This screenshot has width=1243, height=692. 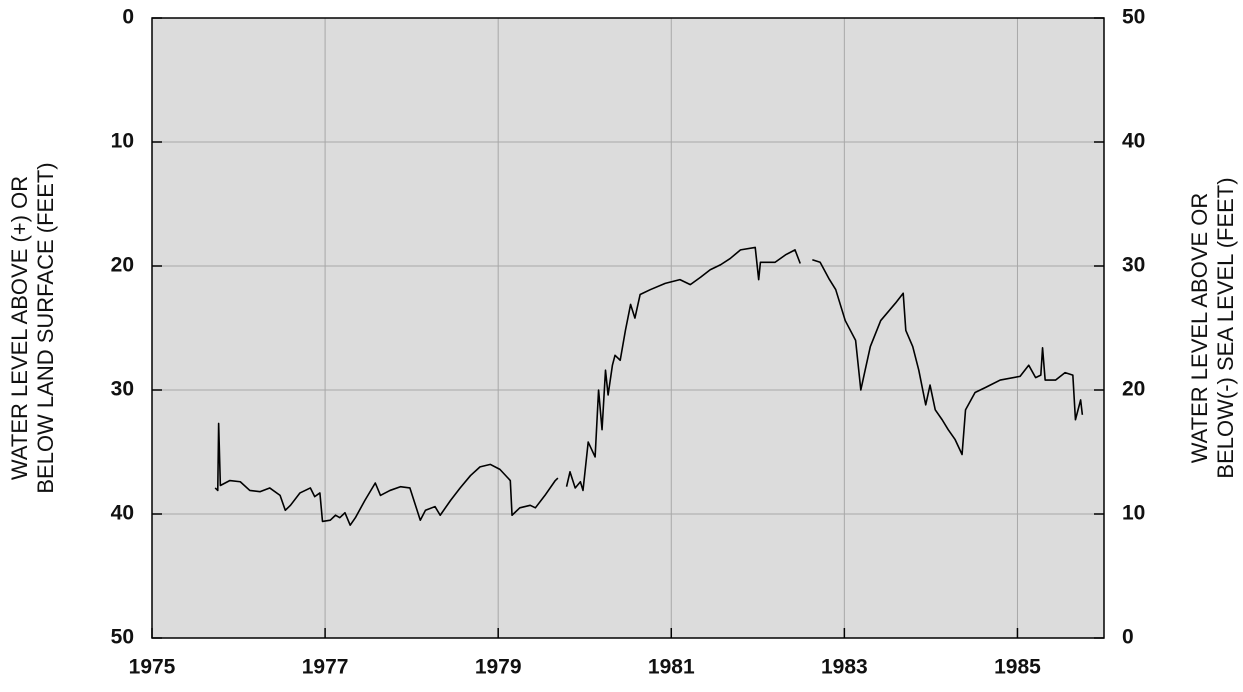 I want to click on y2-axis-title-line: BELOW(-) SEA LEVEL (FEET), so click(x=1225, y=327).